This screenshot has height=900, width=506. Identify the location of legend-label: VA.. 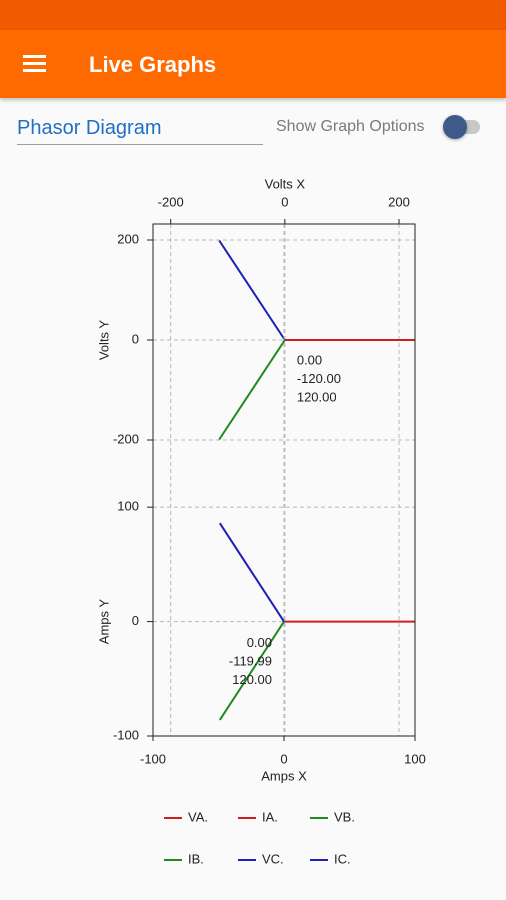
(198, 816).